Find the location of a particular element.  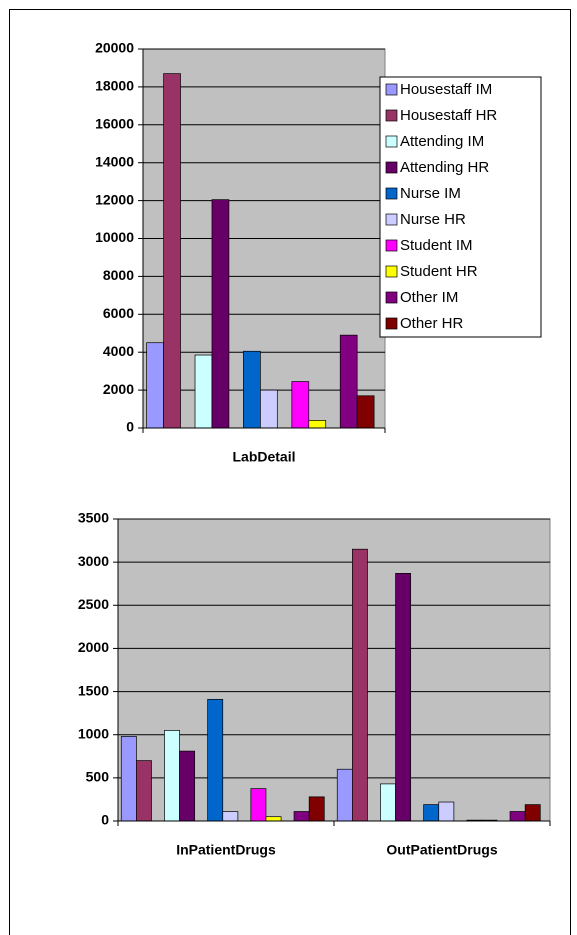

y-tick-label: 1500 is located at coordinates (93, 690).